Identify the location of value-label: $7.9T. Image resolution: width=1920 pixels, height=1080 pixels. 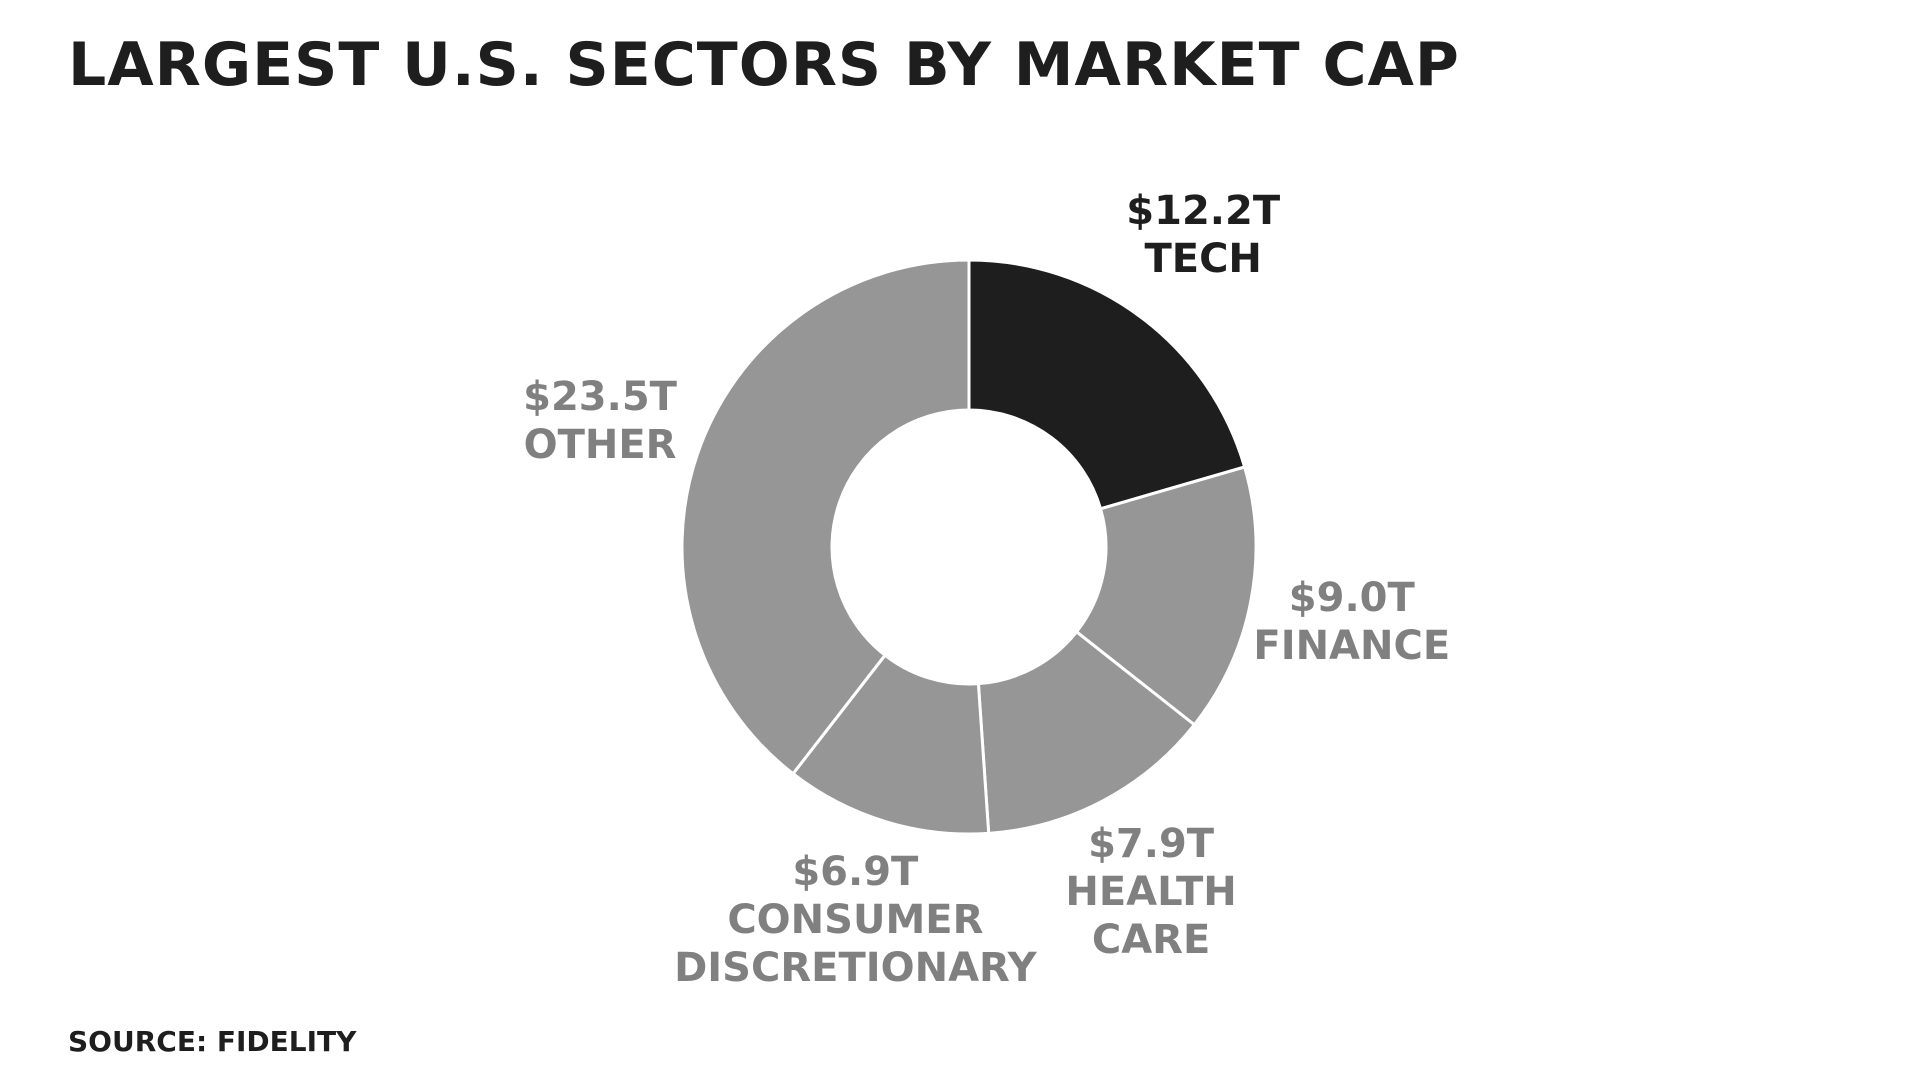
(1151, 843).